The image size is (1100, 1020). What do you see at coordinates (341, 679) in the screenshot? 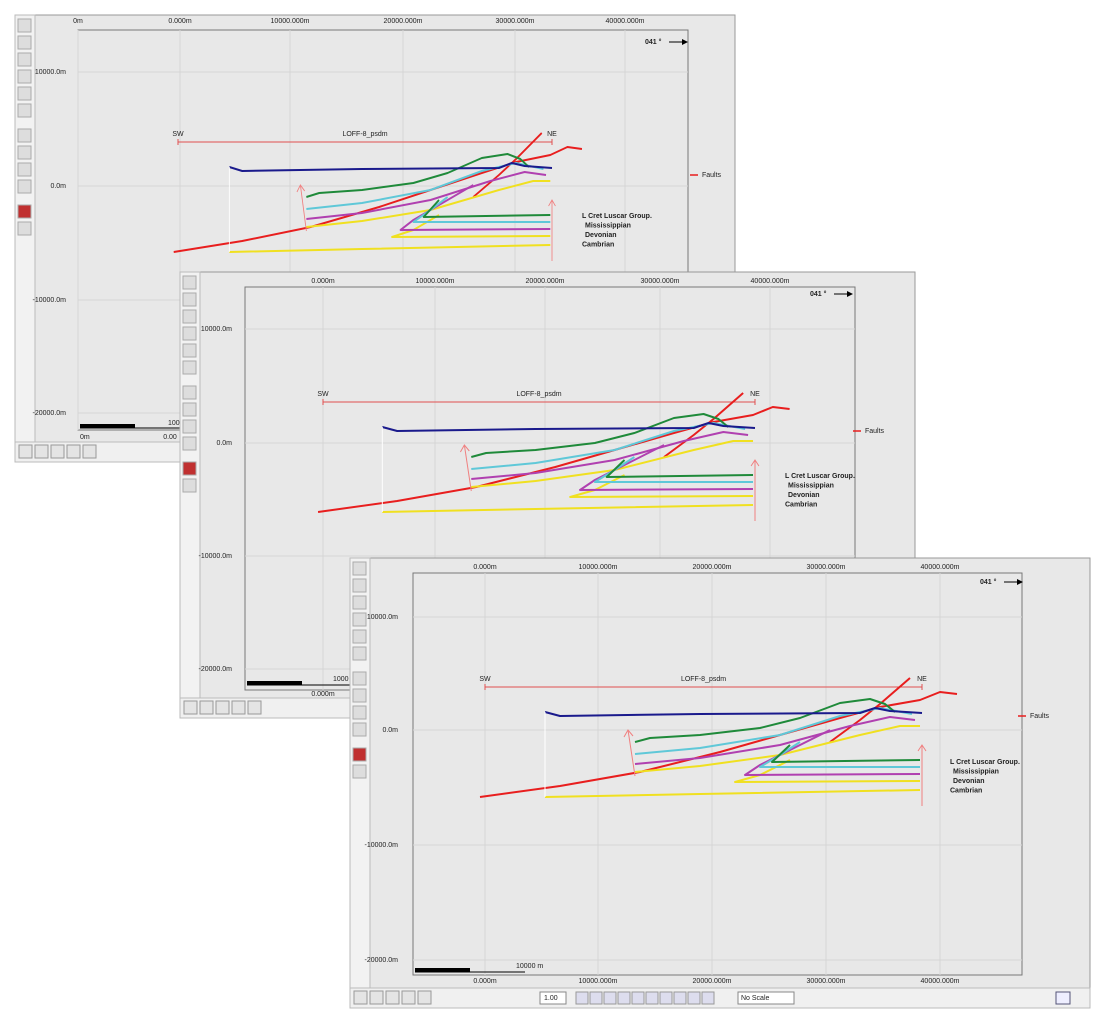
I see `scale-label: 1000` at bounding box center [341, 679].